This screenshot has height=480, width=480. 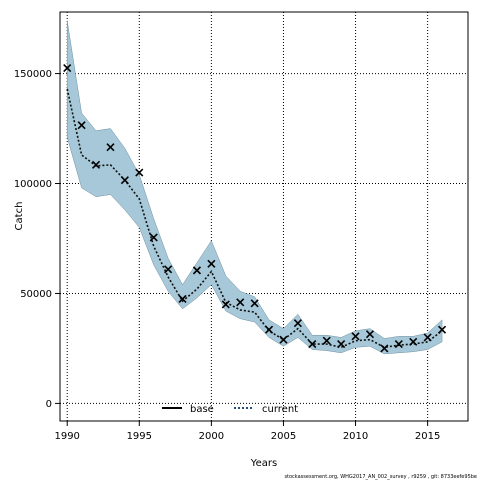 What do you see at coordinates (247, 431) in the screenshot?
I see `x-axis: 1990 1995 2000 2005 2010 2015` at bounding box center [247, 431].